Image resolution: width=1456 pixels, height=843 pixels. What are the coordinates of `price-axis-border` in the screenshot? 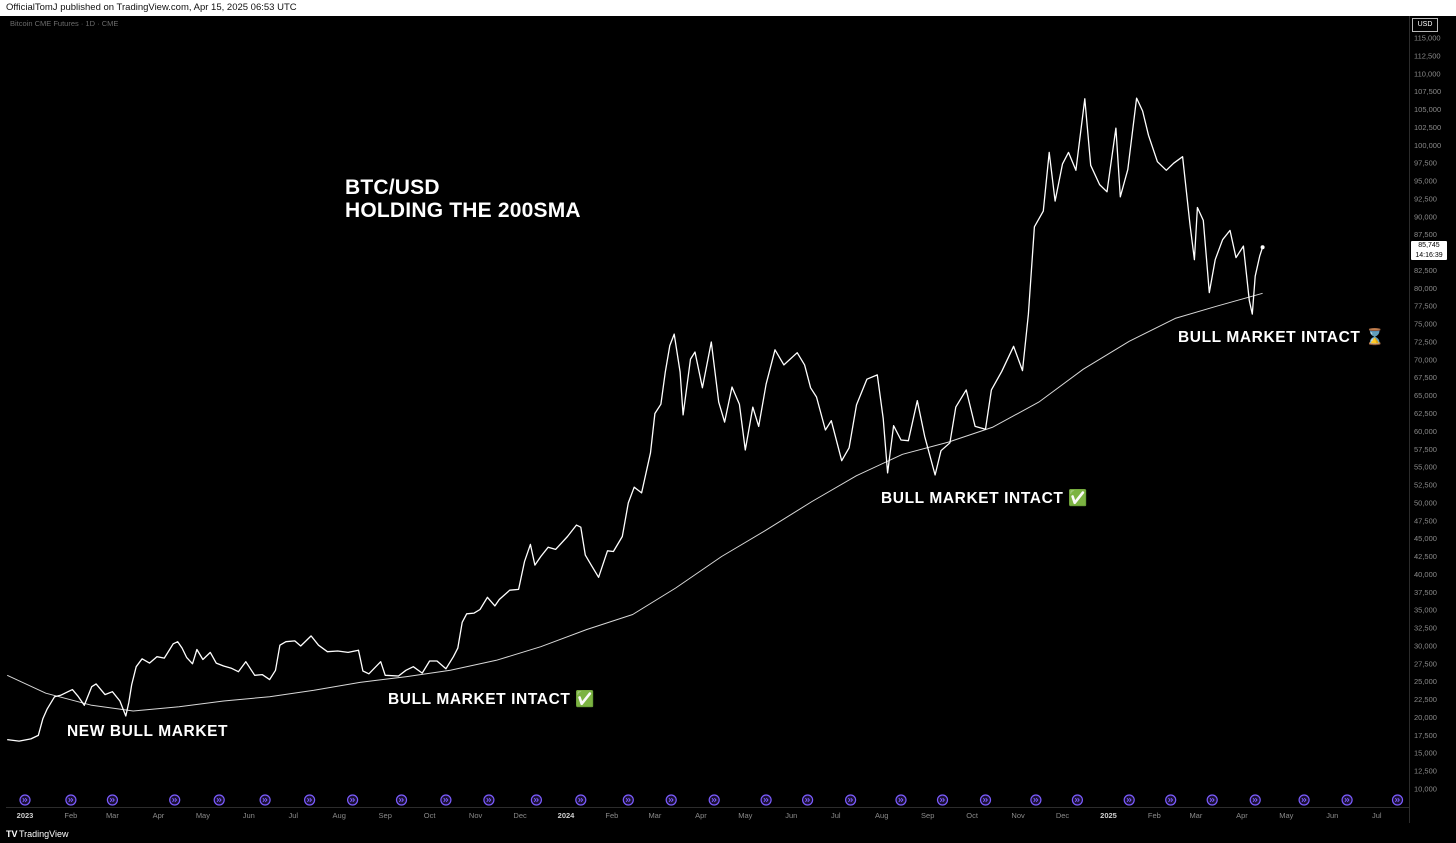 It's located at (1409, 419).